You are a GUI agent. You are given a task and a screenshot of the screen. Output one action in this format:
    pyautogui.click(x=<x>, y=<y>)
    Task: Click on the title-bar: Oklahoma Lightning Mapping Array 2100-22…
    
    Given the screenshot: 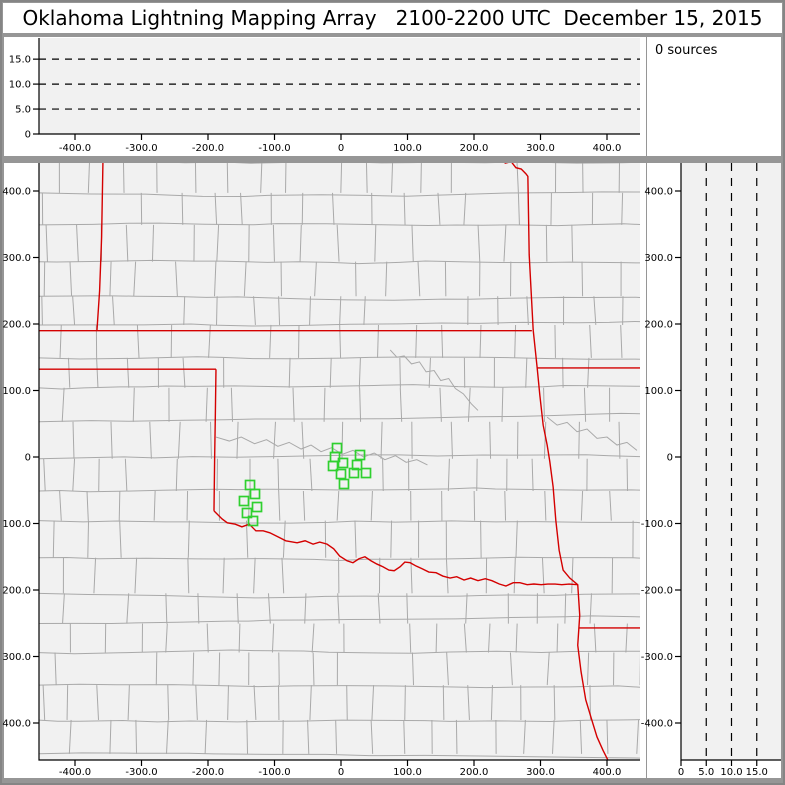 What is the action you would take?
    pyautogui.click(x=392, y=18)
    